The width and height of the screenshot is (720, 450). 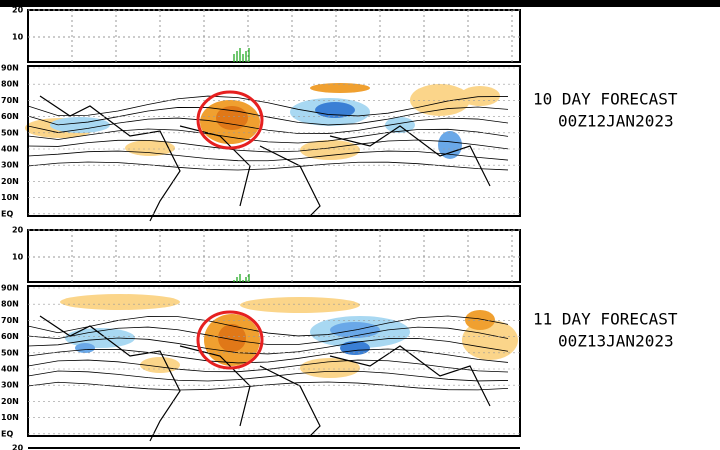 I want to click on forecast-date: 00Z13JAN2023, so click(x=616, y=341).